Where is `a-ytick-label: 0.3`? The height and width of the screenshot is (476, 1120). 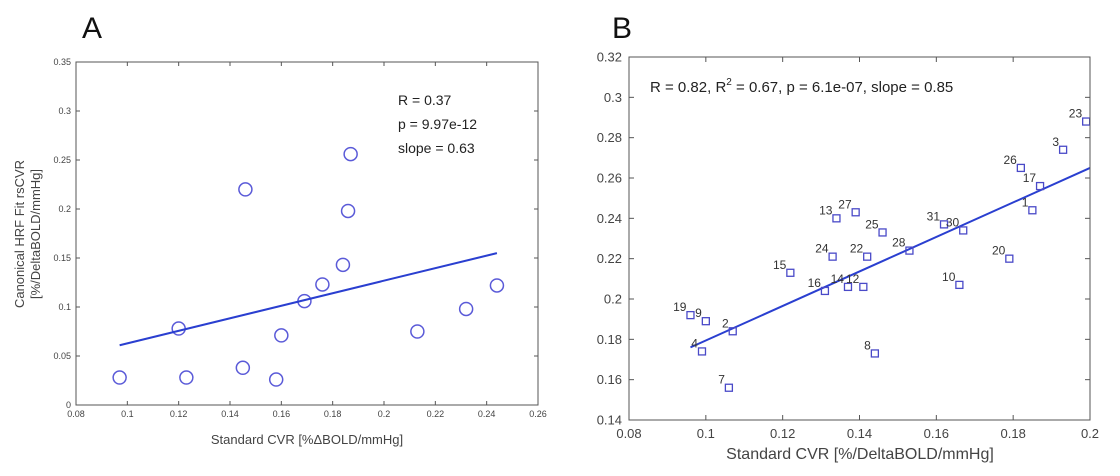 a-ytick-label: 0.3 is located at coordinates (64, 111).